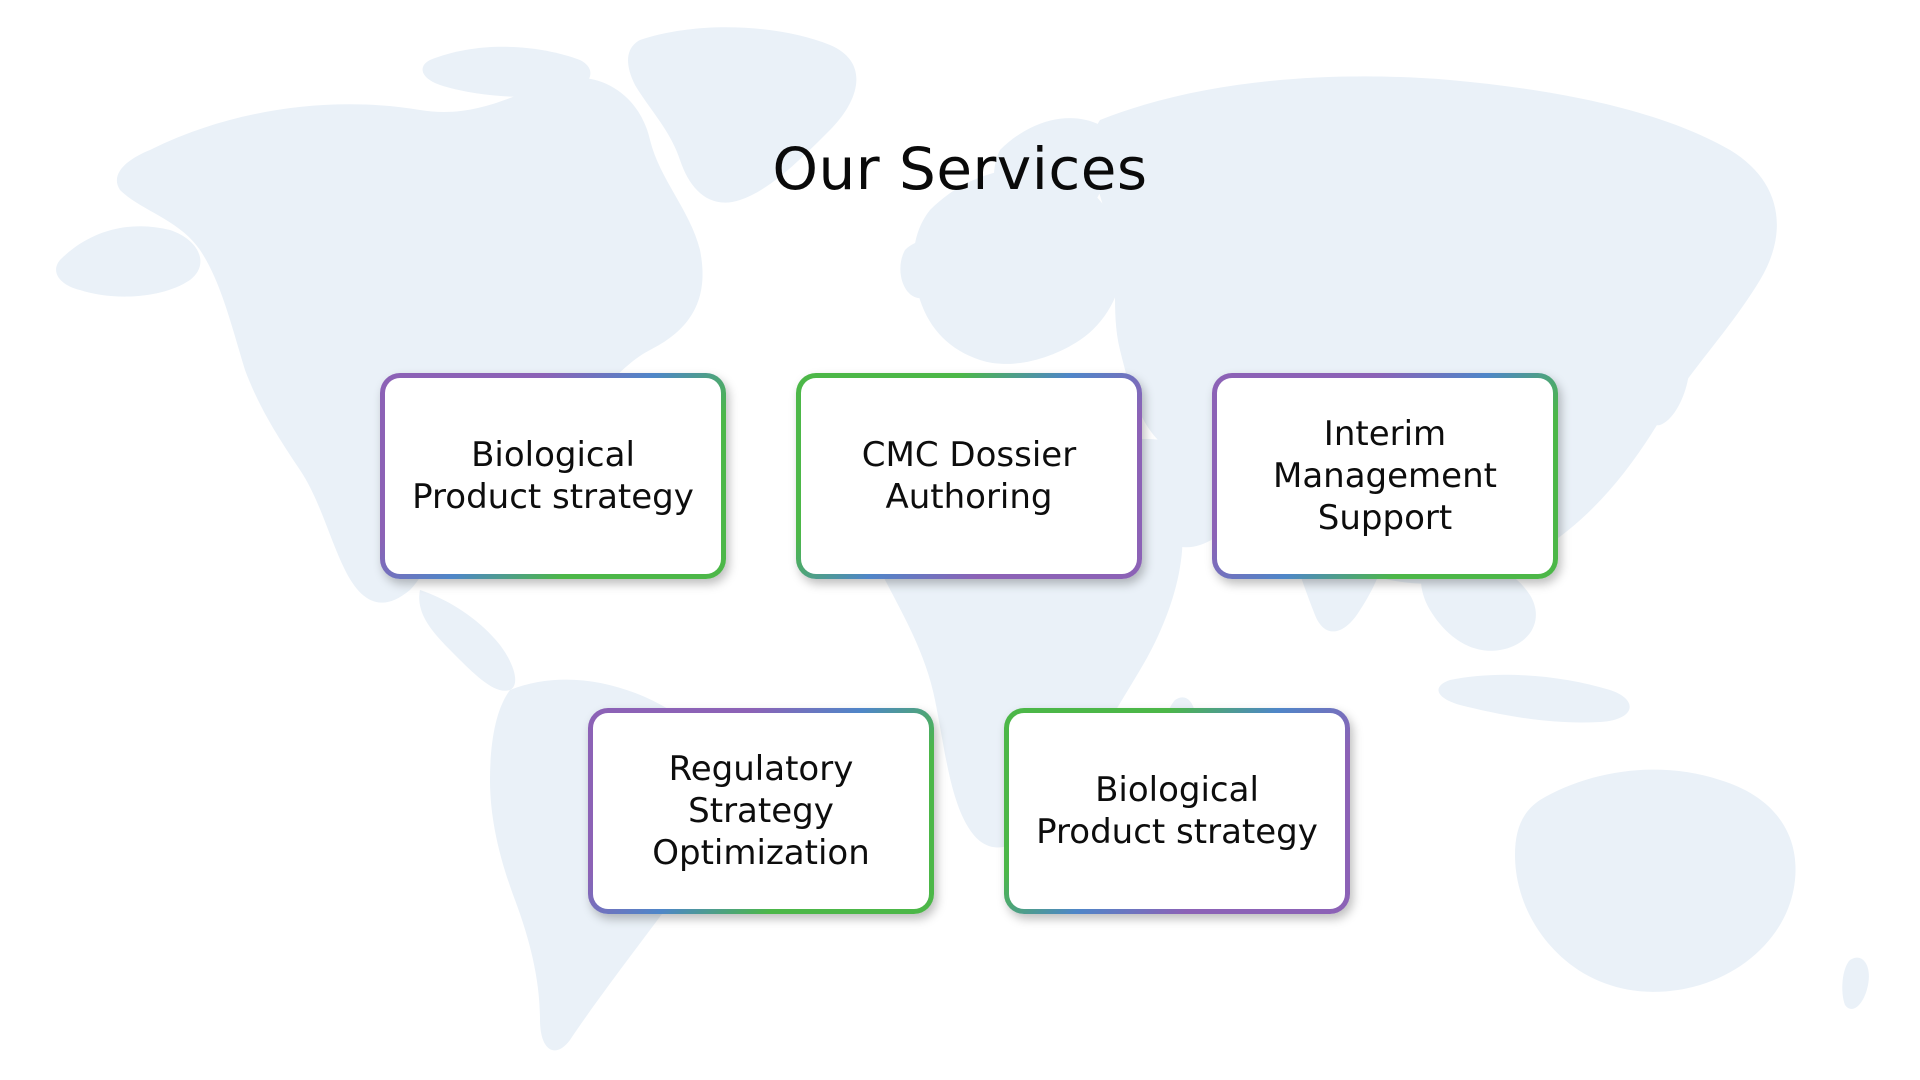 The width and height of the screenshot is (1920, 1080). What do you see at coordinates (1655, 880) in the screenshot?
I see `australia-shape` at bounding box center [1655, 880].